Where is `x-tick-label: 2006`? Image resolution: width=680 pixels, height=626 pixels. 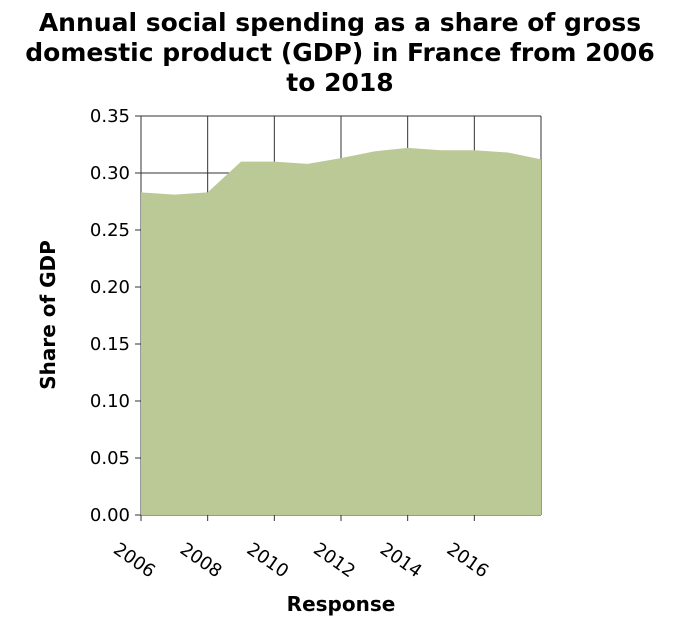
x-tick-label: 2006 is located at coordinates (134, 560).